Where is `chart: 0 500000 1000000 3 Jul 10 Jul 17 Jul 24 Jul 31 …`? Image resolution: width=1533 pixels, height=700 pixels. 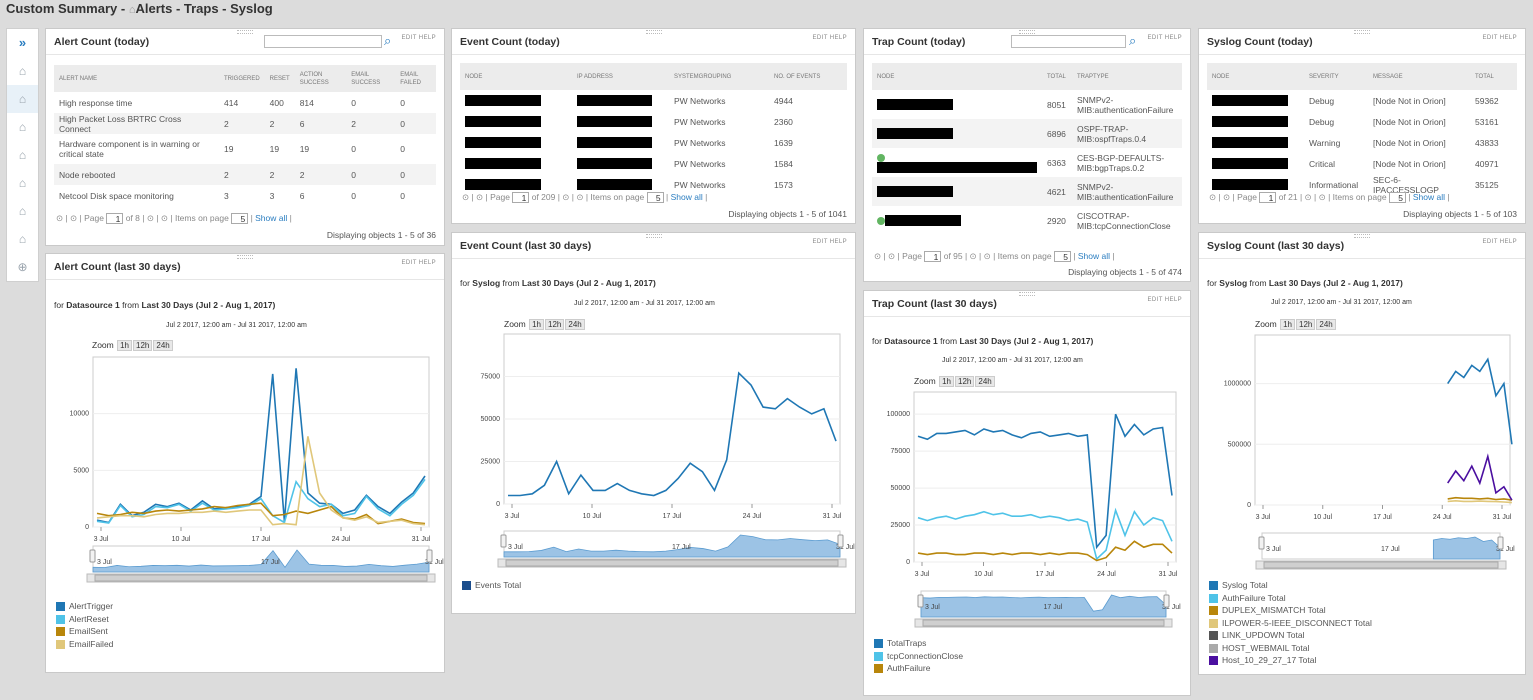
chart: 0 500000 1000000 3 Jul 10 Jul 17 Jul 24 Jul 31 … is located at coordinates (1363, 403).